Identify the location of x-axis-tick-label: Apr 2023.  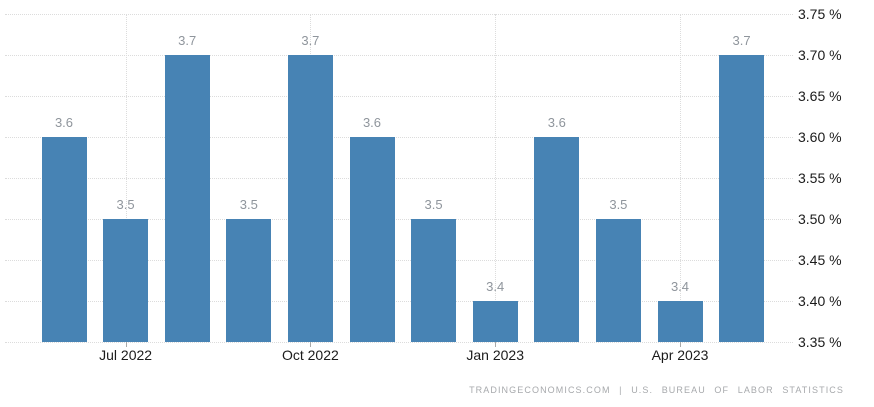
(680, 355).